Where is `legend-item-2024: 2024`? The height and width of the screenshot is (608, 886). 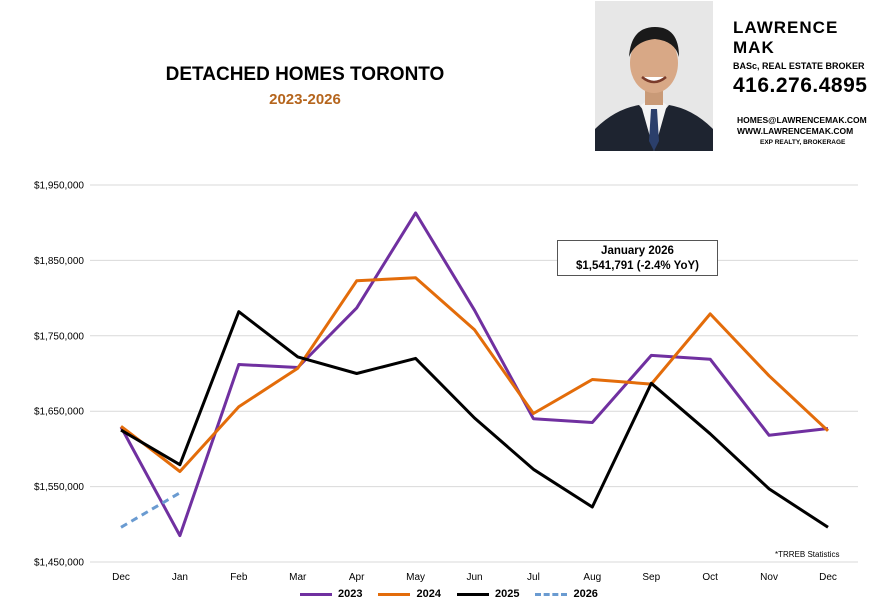 legend-item-2024: 2024 is located at coordinates (409, 594).